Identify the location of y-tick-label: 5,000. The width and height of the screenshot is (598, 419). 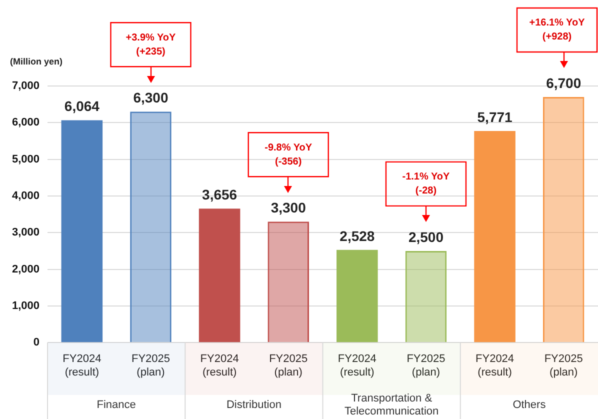
(26, 159).